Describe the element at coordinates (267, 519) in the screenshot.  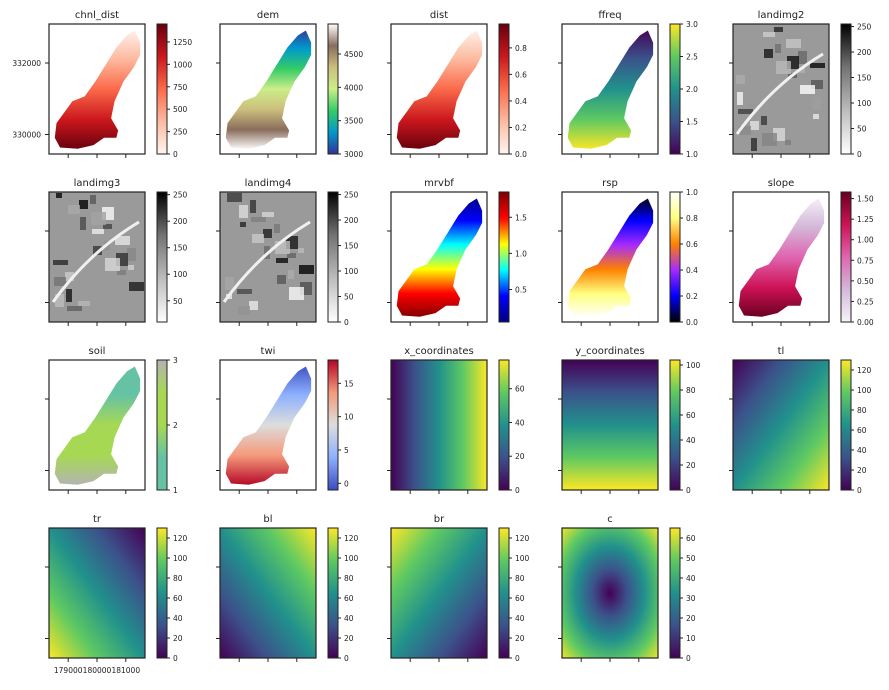
I see `subplot-title: bl` at that location.